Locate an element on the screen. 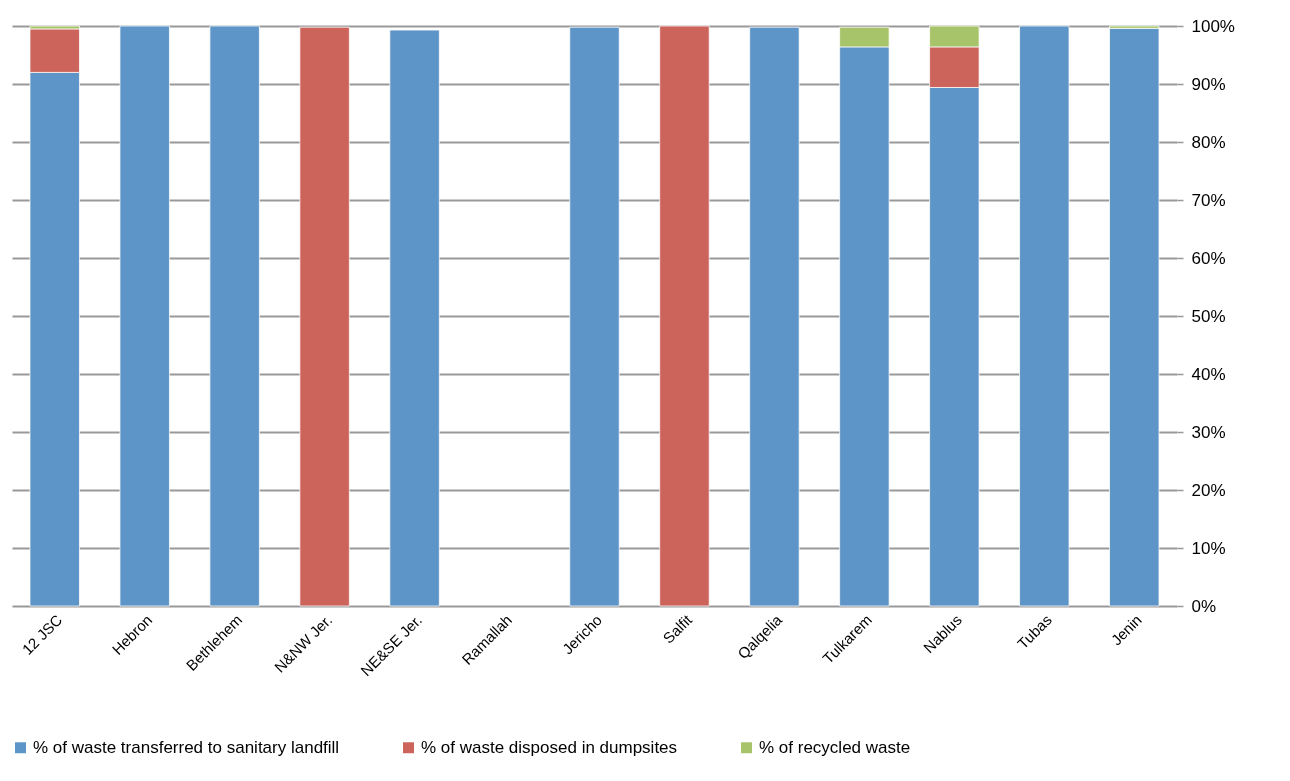  legend-label: % of waste transferred to sanitary landfill is located at coordinates (186, 747).